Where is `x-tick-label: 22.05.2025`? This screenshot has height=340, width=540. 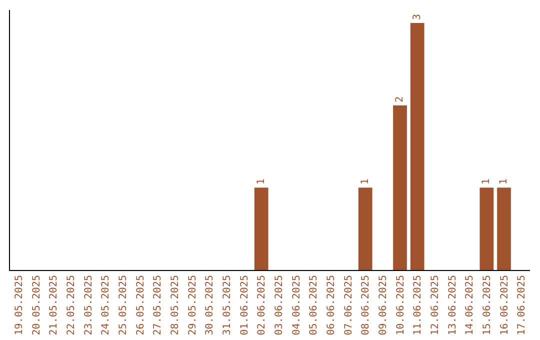 x-tick-label: 22.05.2025 is located at coordinates (71, 305).